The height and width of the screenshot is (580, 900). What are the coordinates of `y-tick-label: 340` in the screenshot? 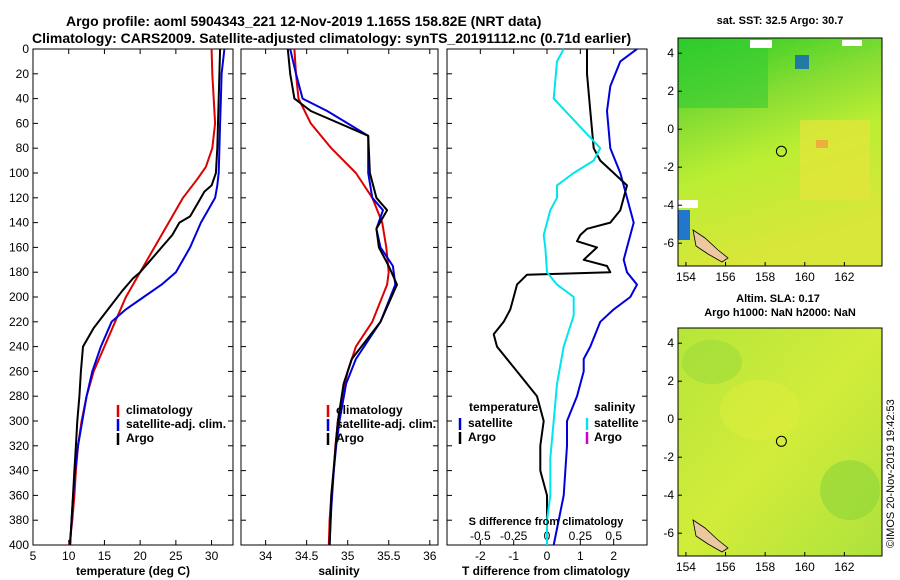 It's located at (19, 471).